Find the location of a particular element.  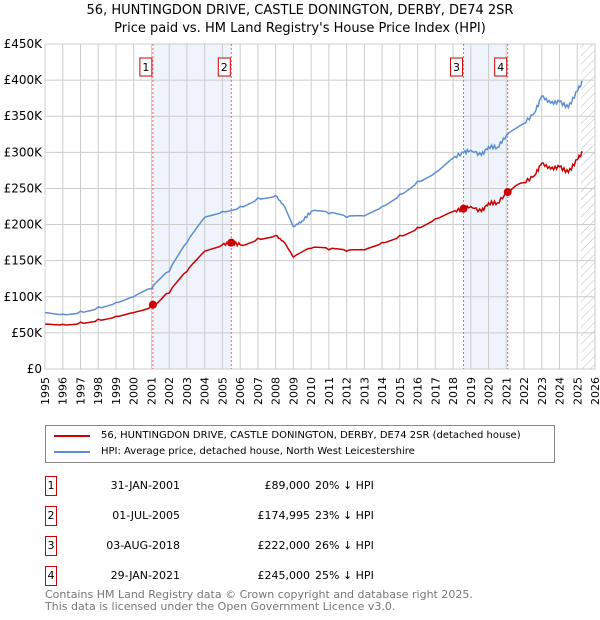

transaction-row: 3 03-AUG-2018 £222,000 26% ↓ HPI is located at coordinates (245, 546).